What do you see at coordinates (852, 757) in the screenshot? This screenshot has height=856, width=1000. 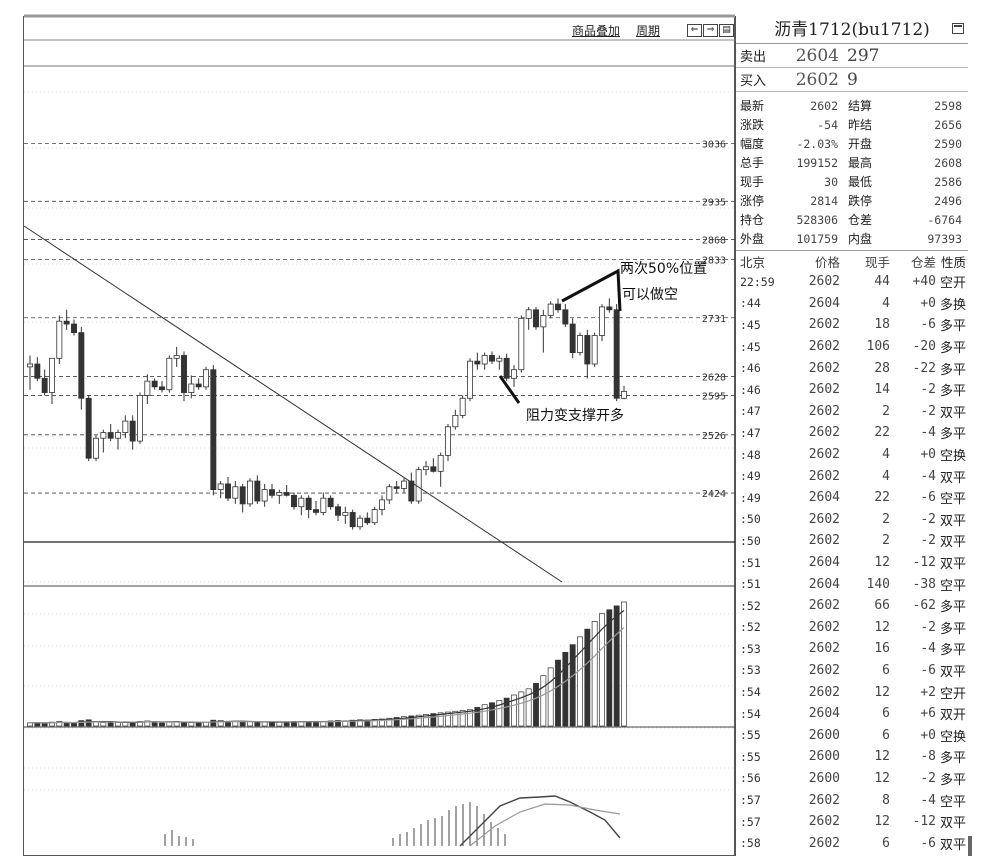 I see `tick-row: :55 2600 12 -8 多平` at bounding box center [852, 757].